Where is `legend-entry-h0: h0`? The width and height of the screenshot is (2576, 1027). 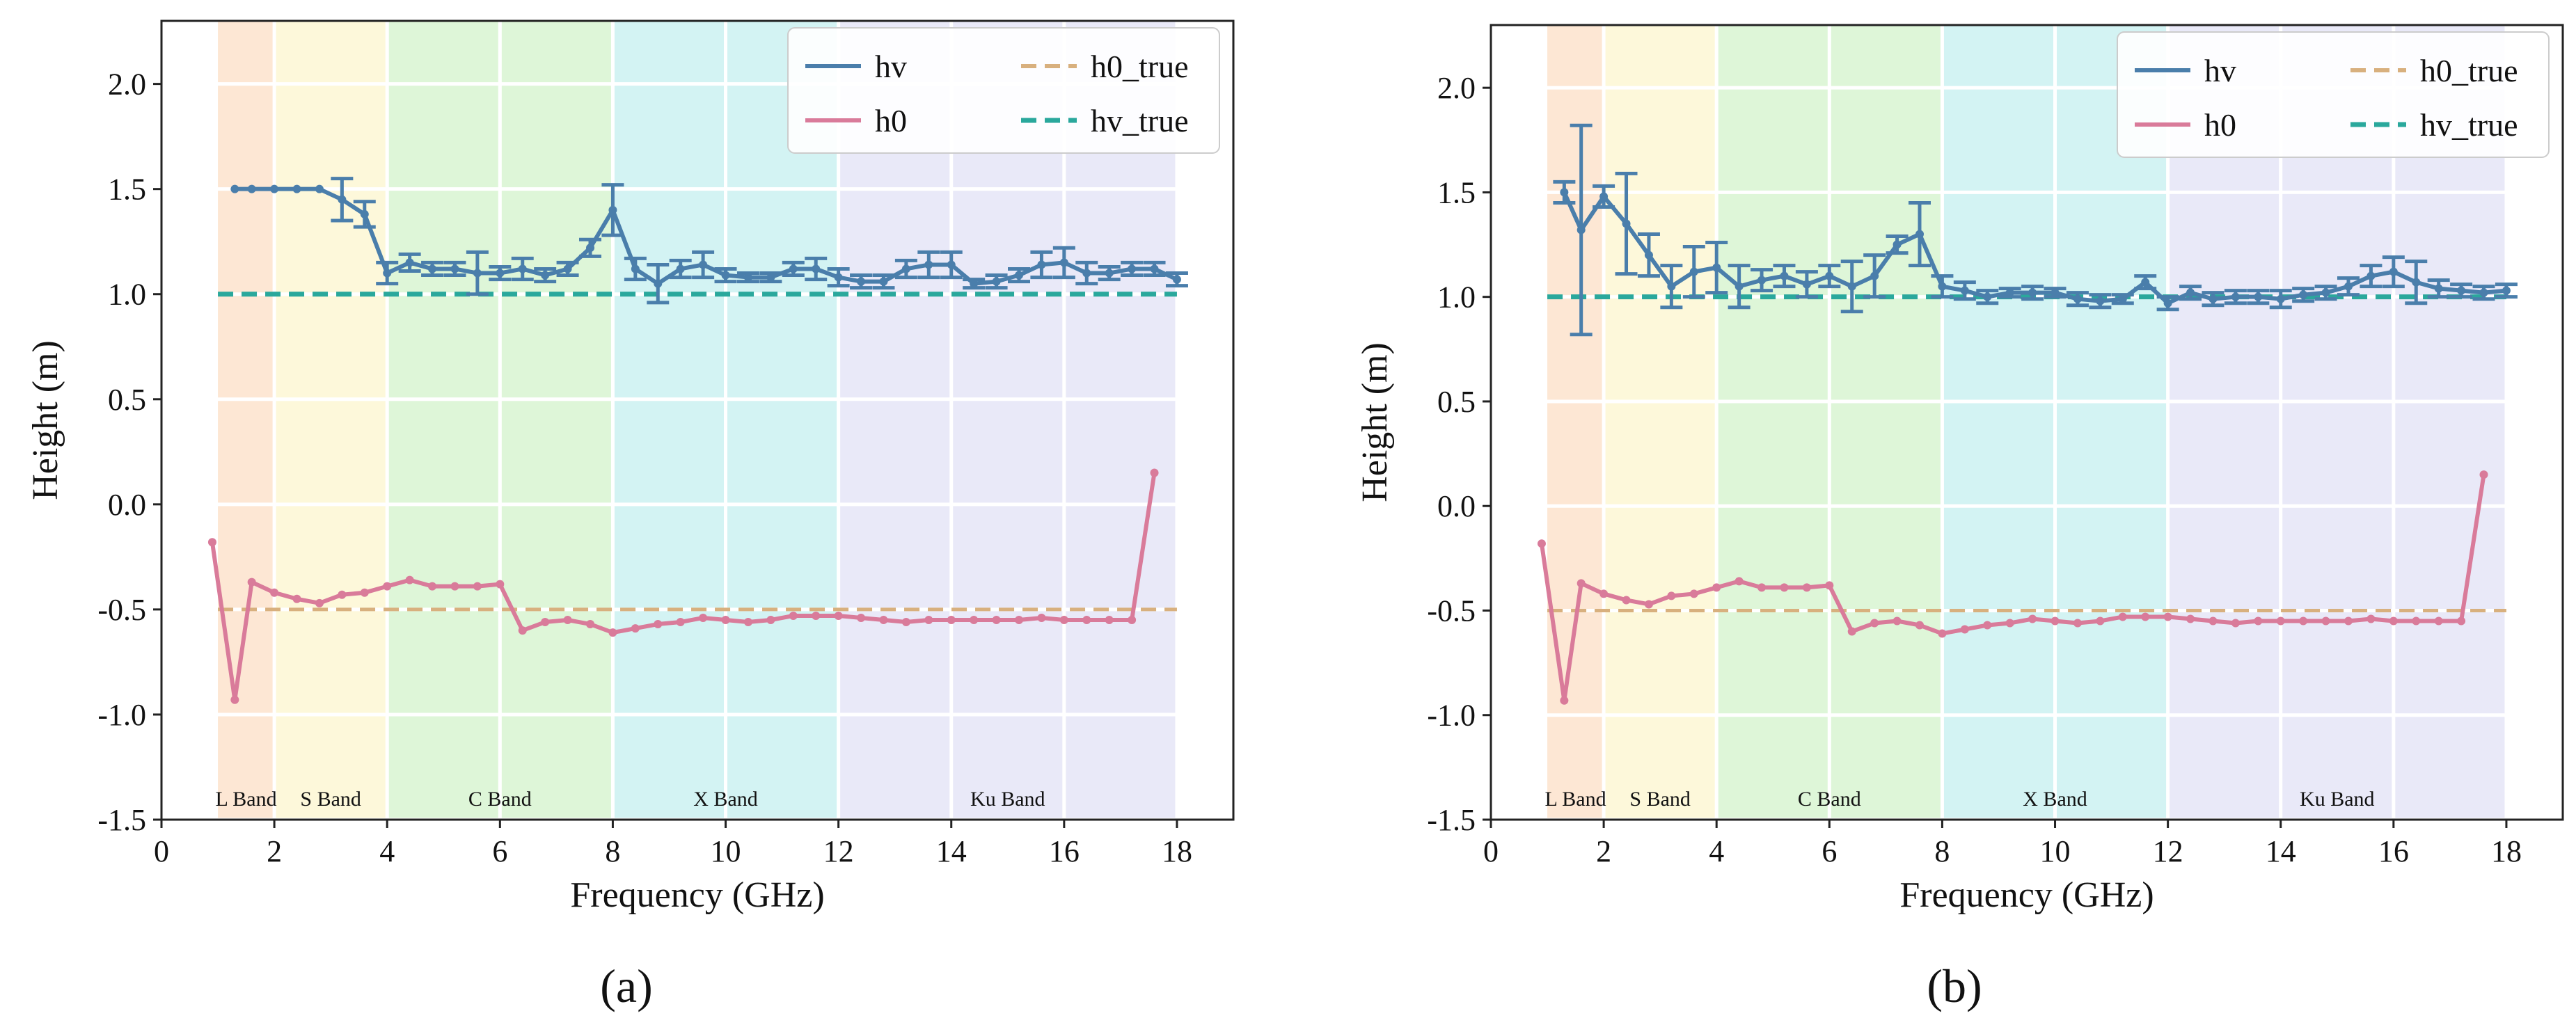
legend-entry-h0: h0 is located at coordinates (891, 121).